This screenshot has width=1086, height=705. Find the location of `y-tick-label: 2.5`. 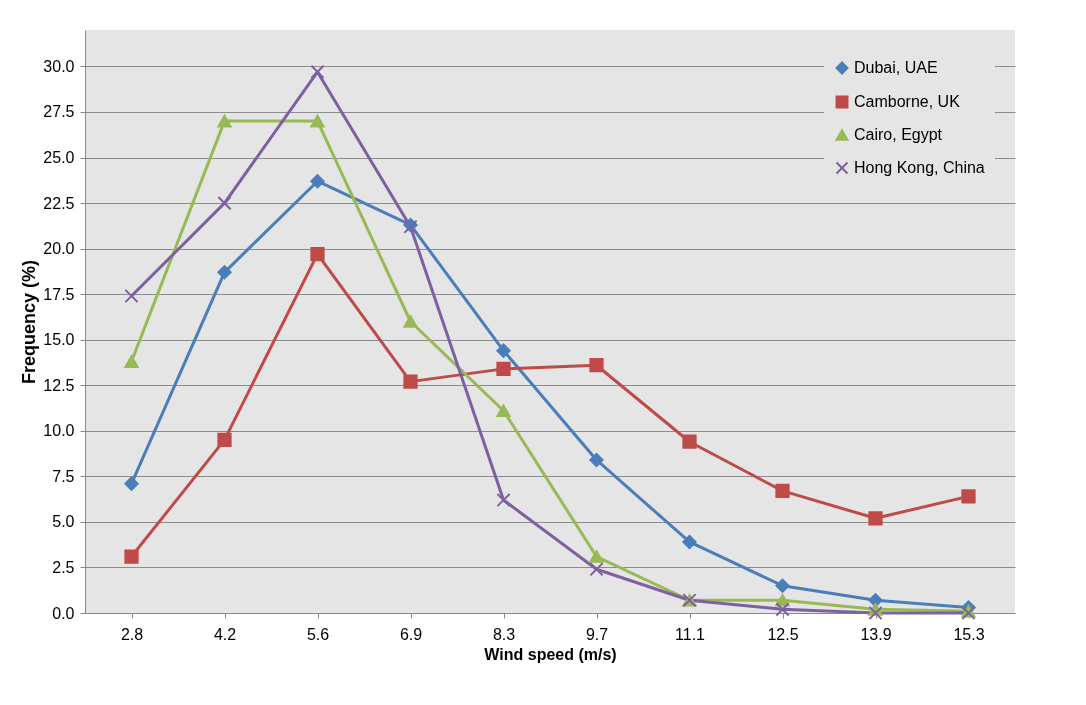

y-tick-label: 2.5 is located at coordinates (63, 567).